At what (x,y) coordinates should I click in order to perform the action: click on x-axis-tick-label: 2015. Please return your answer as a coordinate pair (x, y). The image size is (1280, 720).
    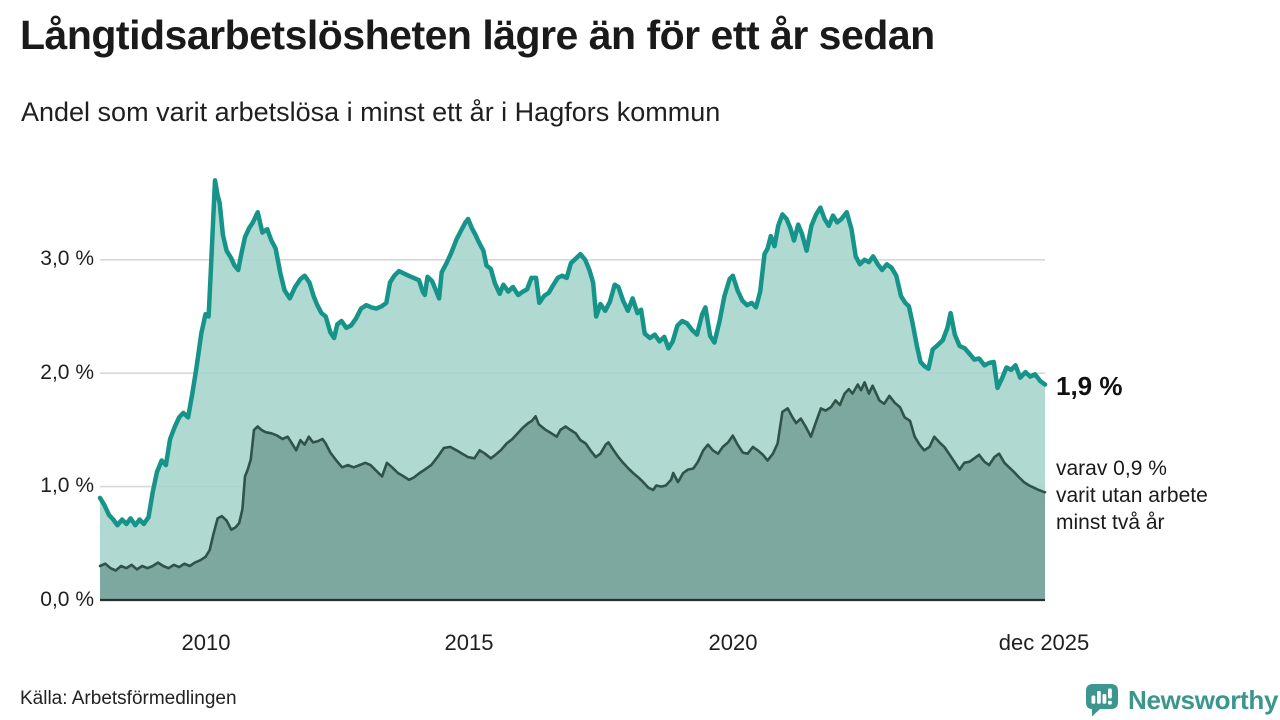
    Looking at the image, I should click on (469, 642).